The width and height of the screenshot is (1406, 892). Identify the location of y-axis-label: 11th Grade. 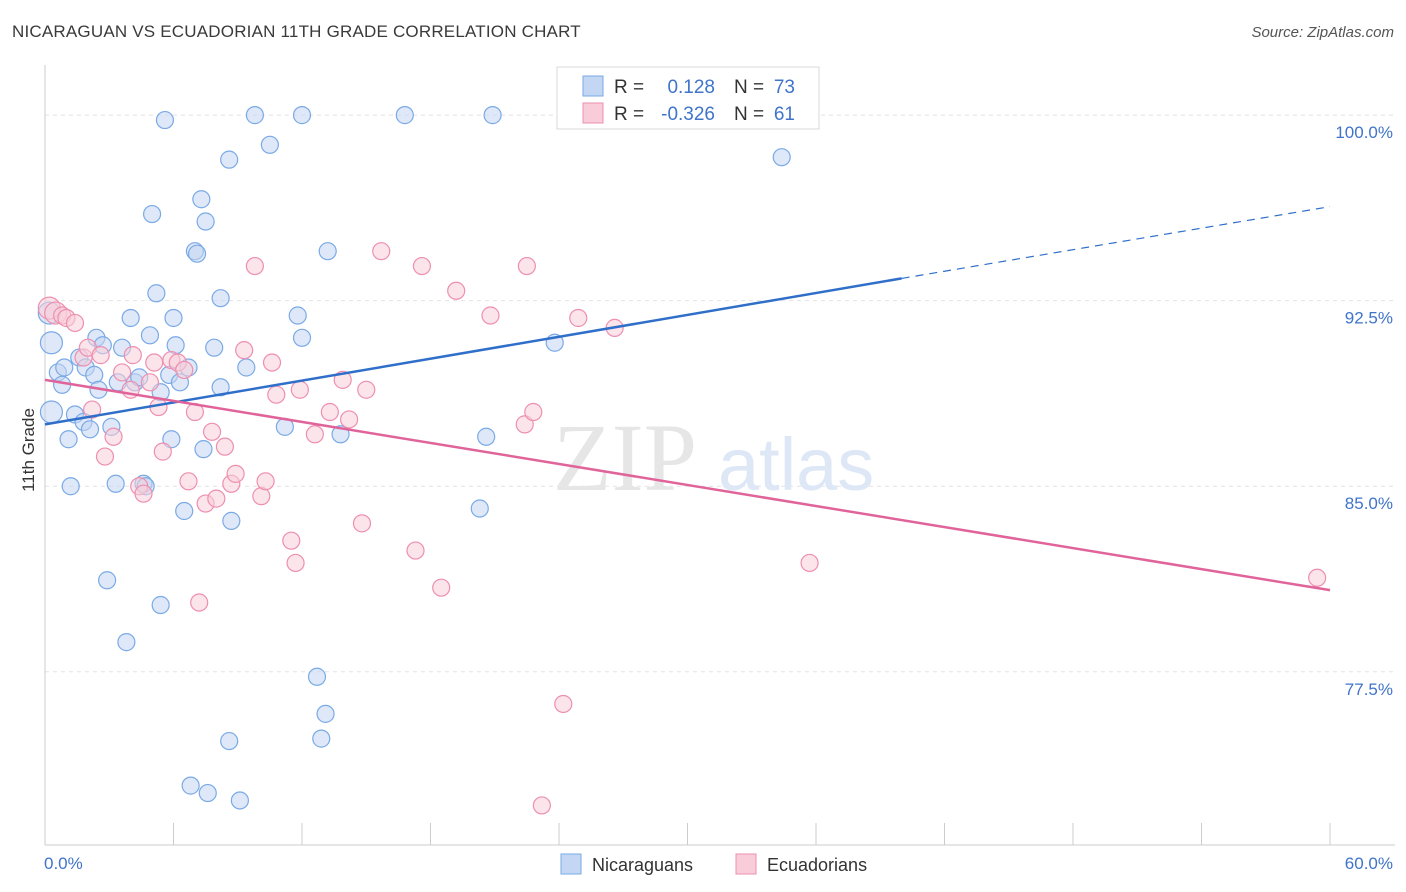
(28, 450).